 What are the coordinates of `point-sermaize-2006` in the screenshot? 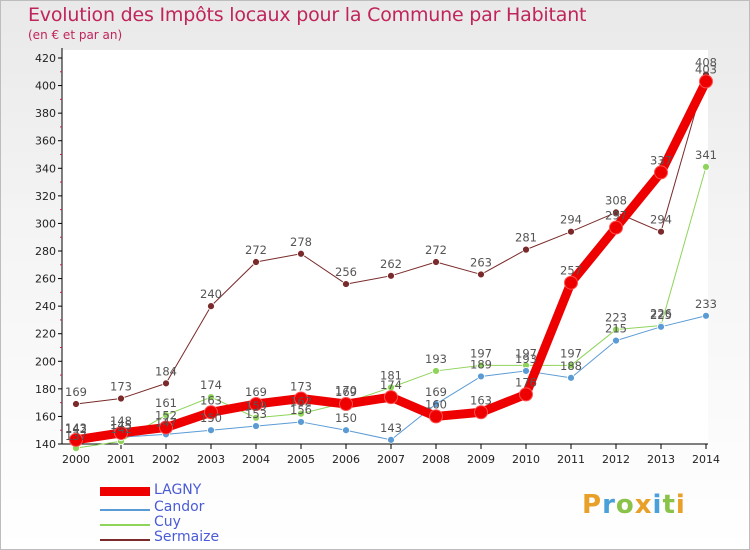 It's located at (346, 284).